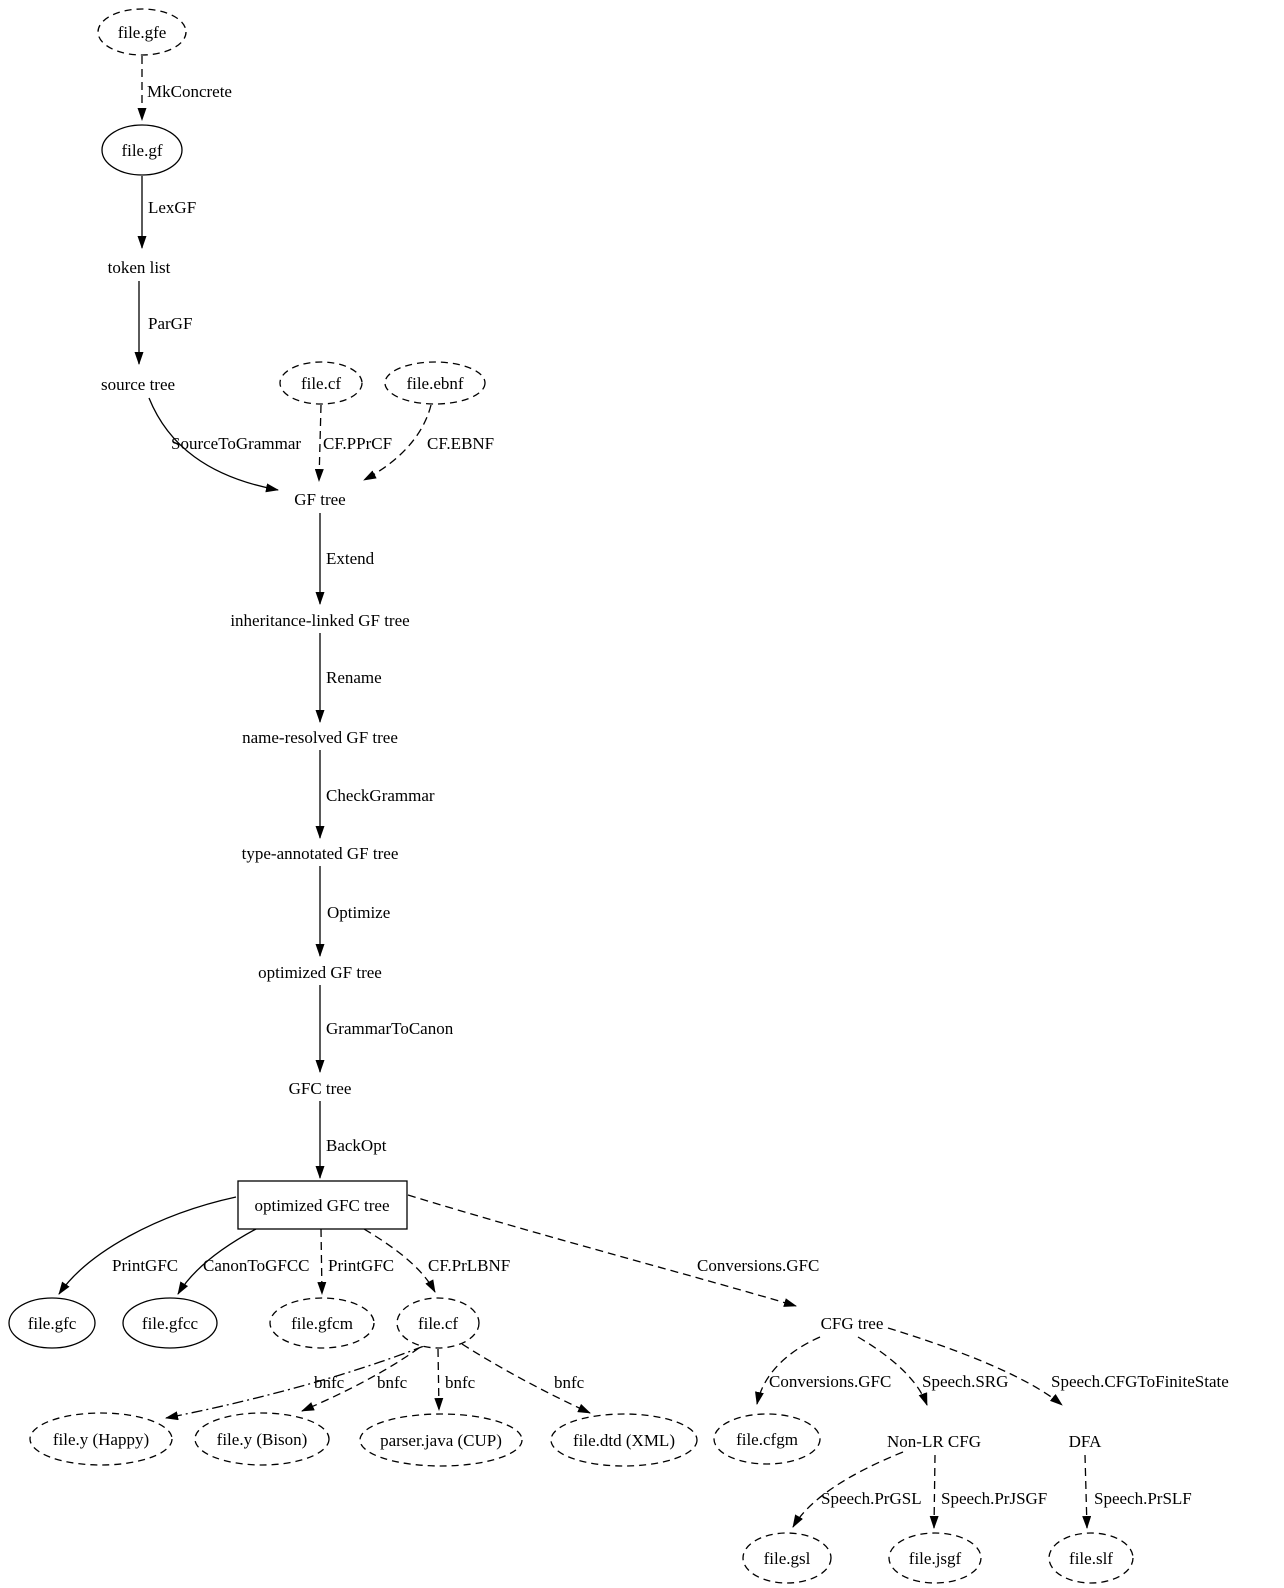  I want to click on node-label: name-resolved GF tree, so click(320, 737).